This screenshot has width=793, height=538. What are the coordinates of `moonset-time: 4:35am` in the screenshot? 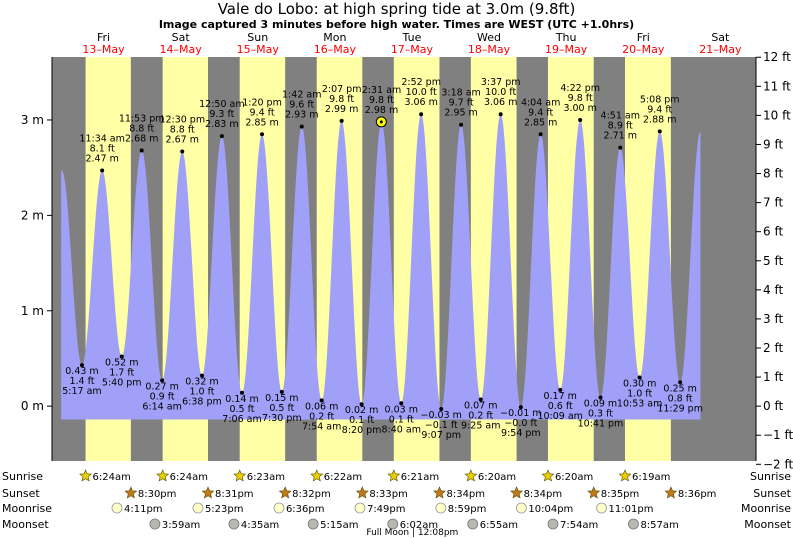 It's located at (260, 525).